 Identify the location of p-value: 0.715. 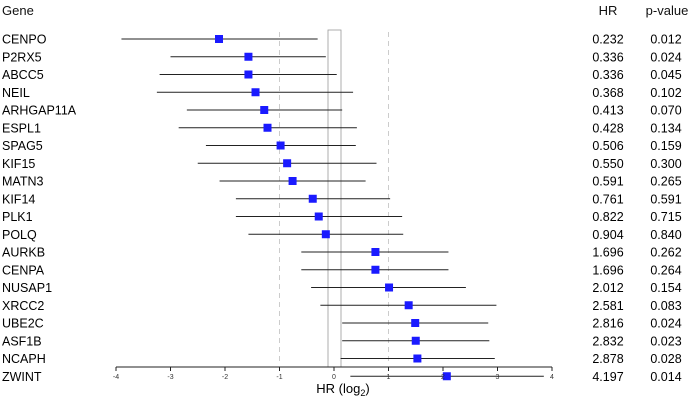
(665, 217).